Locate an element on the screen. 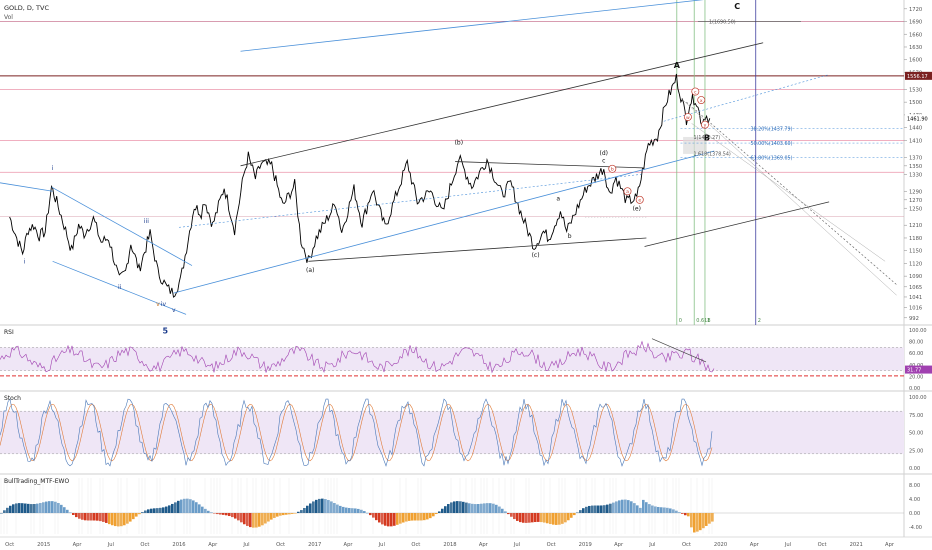 Image resolution: width=932 pixels, height=550 pixels. y-tick-label: 1370 is located at coordinates (915, 158).